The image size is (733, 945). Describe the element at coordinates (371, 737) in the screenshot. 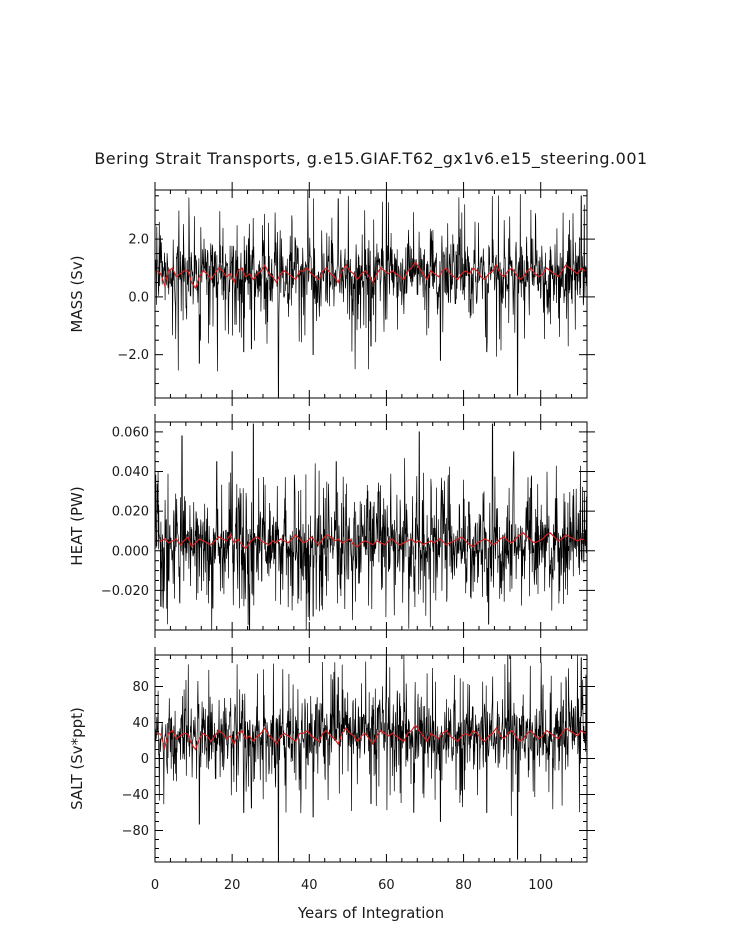

I see `series-annual-salt` at that location.